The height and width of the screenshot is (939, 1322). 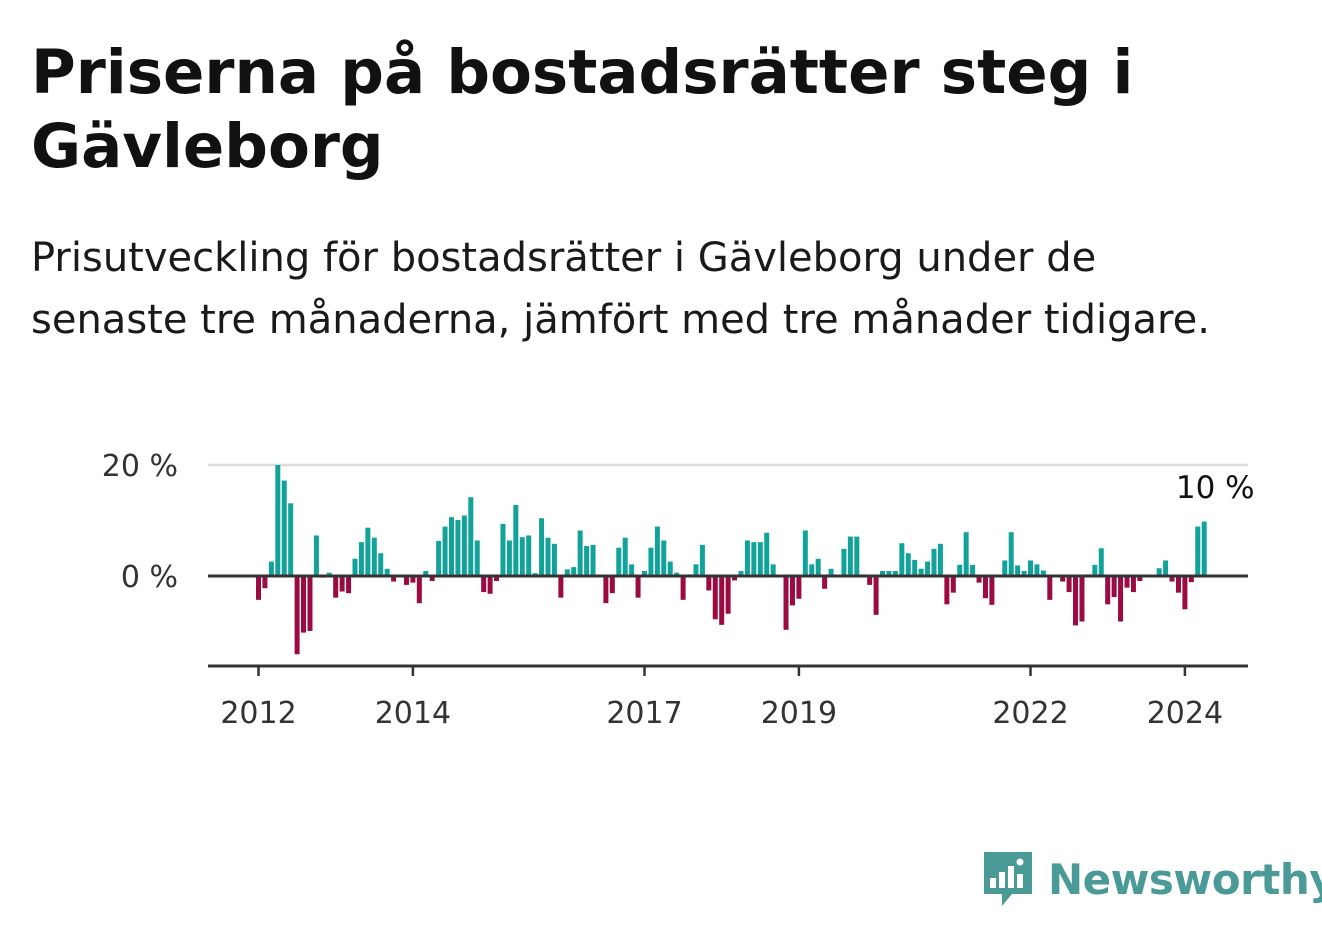 I want to click on x-tick-label: 2014, so click(x=413, y=713).